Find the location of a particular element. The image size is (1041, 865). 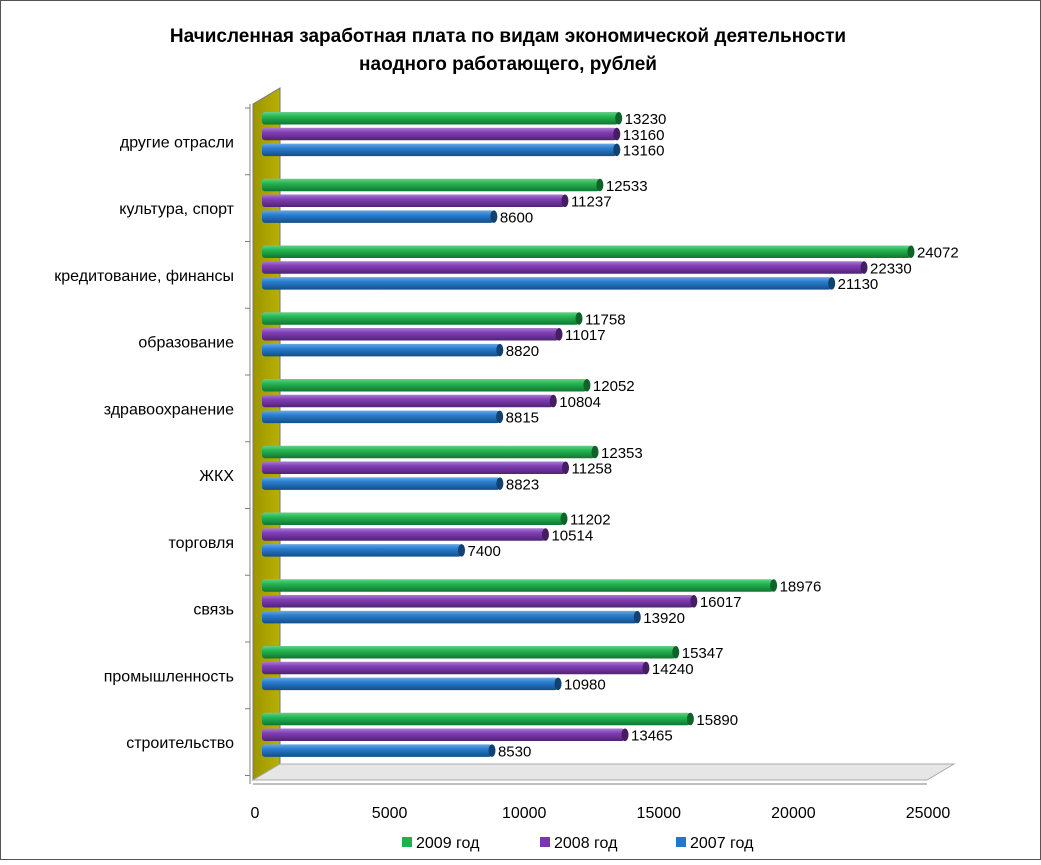

legend-label: 2008 год is located at coordinates (586, 843).